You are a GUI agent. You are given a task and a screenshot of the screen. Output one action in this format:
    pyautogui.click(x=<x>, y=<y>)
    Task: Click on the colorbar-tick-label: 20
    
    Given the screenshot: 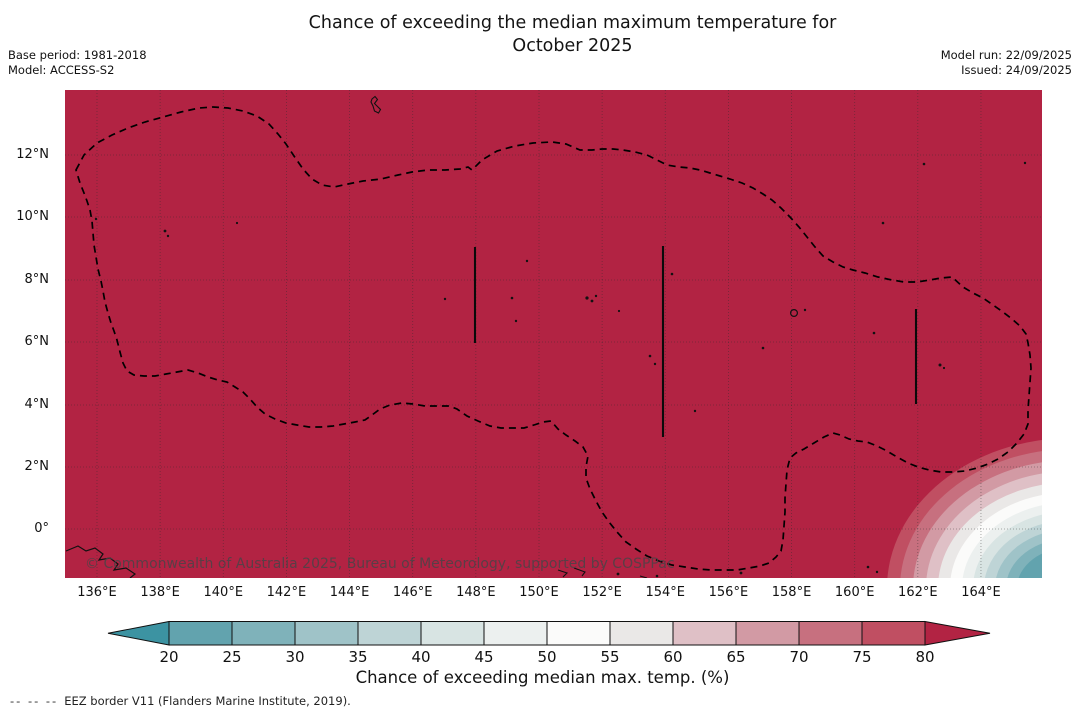 What is the action you would take?
    pyautogui.click(x=169, y=657)
    